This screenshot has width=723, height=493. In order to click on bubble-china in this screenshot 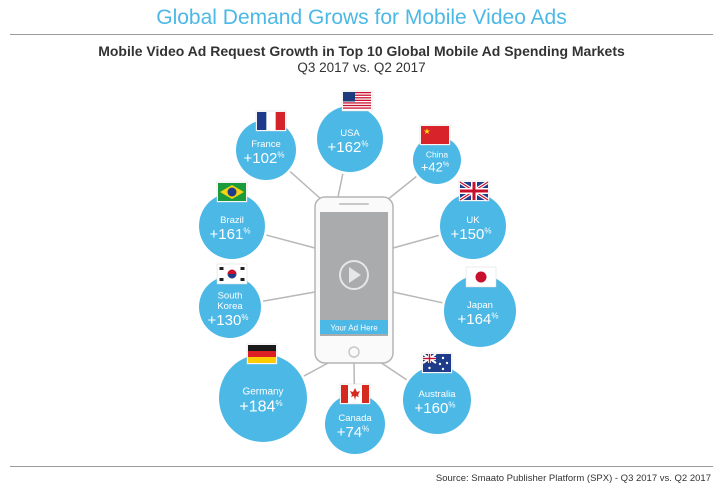, I will do `click(437, 160)`.